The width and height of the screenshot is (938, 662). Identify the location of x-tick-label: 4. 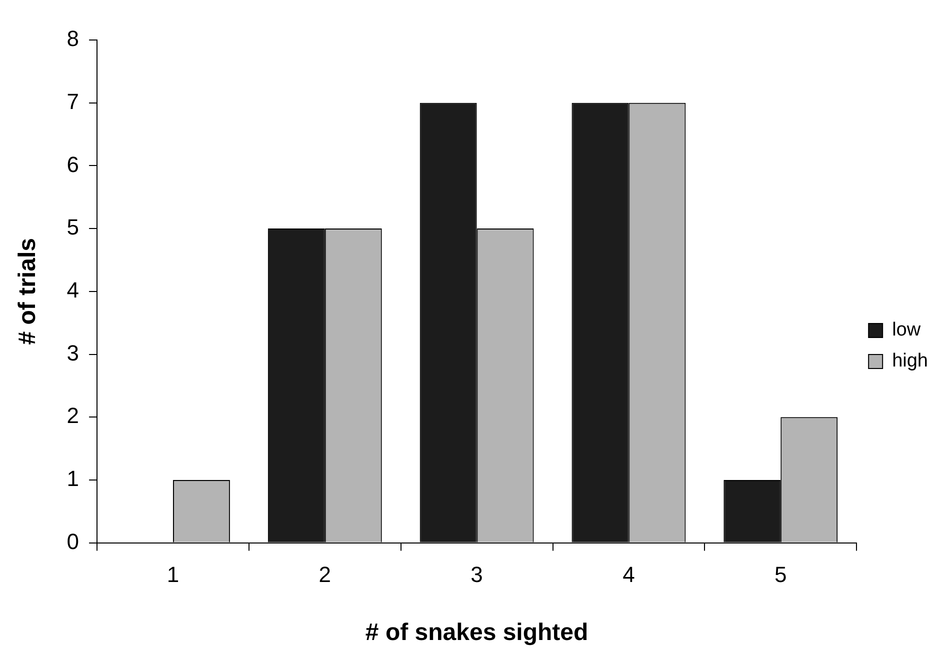
(628, 575).